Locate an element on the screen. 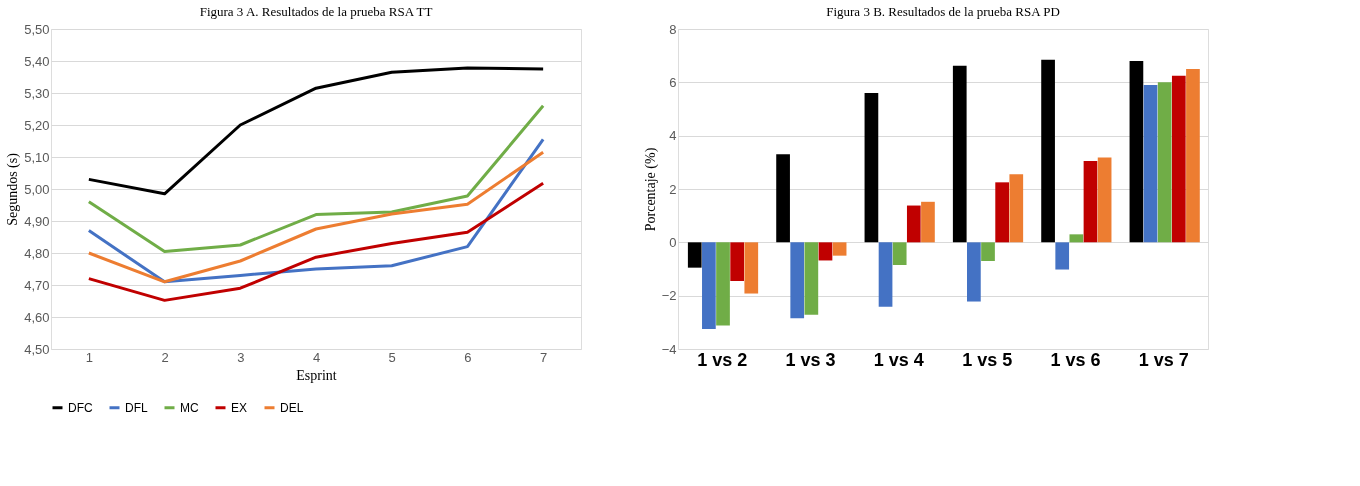 The width and height of the screenshot is (1360, 486). legend-label: MC is located at coordinates (189, 407).